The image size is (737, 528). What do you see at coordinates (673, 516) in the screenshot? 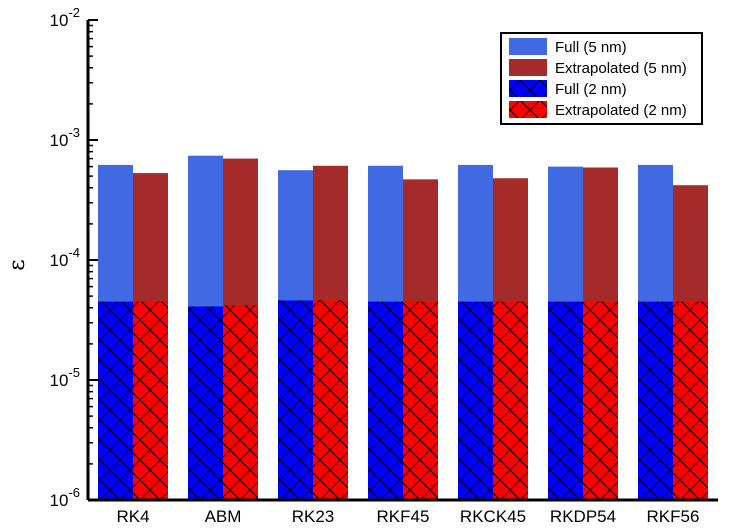
I see `x-tick-label: RKF56` at bounding box center [673, 516].